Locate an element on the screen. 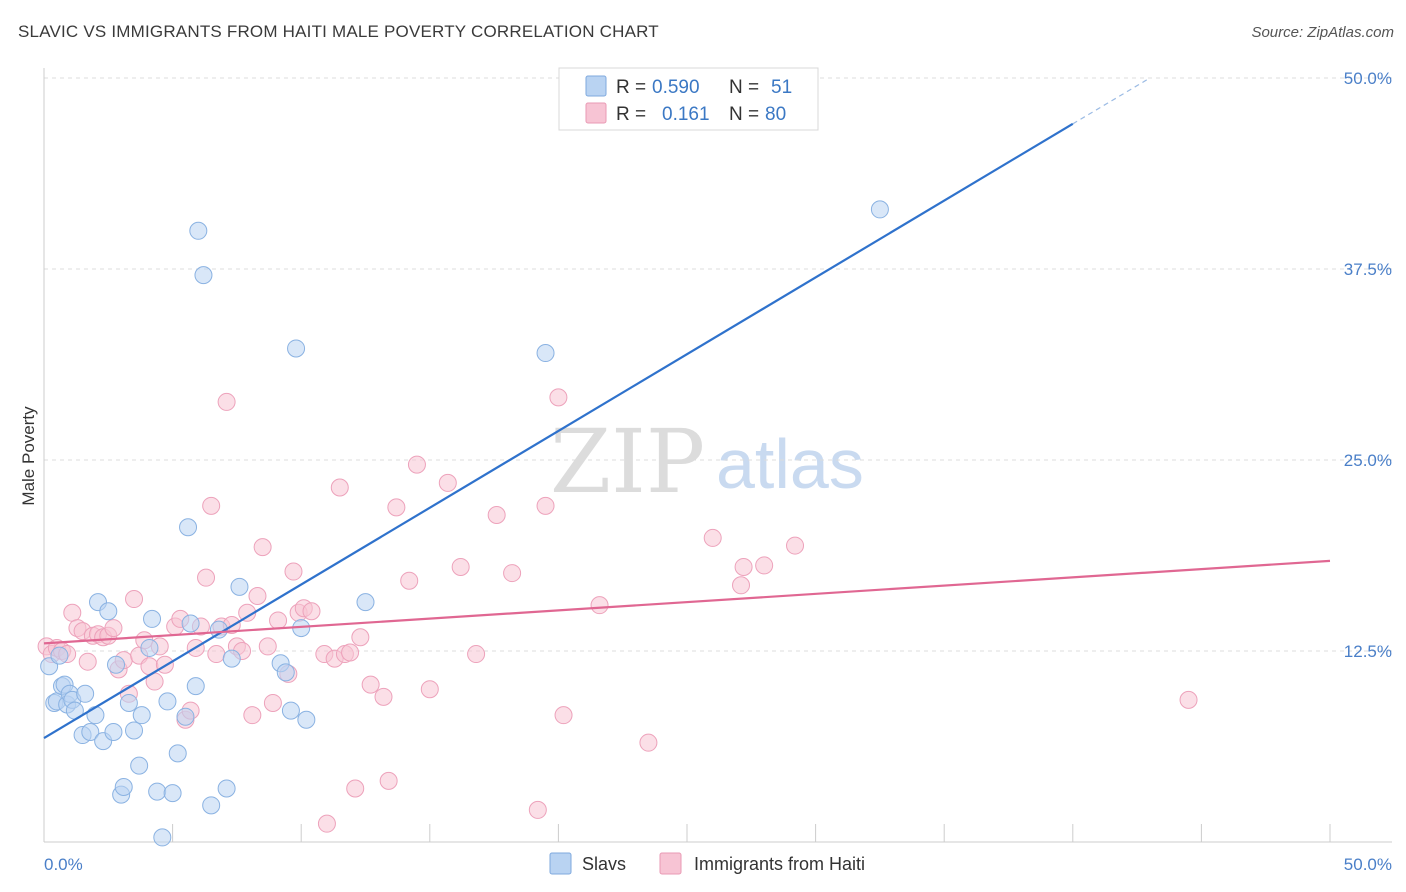 The image size is (1406, 892). haiti-trend-line is located at coordinates (687, 602).